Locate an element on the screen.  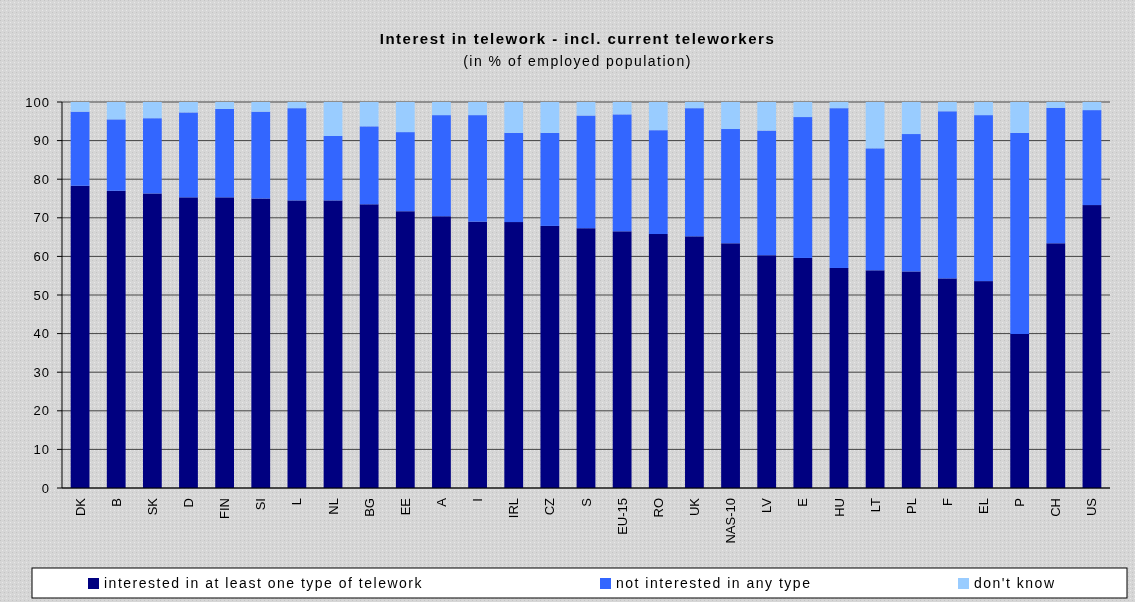
x-tick-label: BG is located at coordinates (369, 507).